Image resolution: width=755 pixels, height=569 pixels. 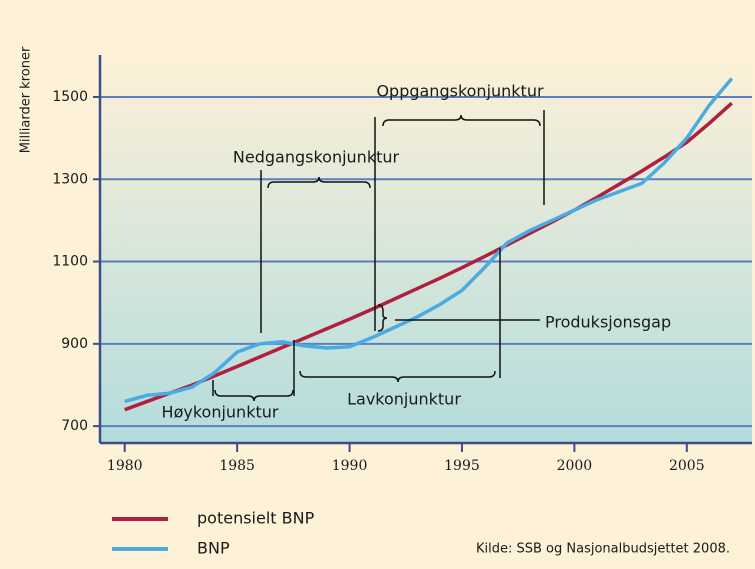 What do you see at coordinates (350, 466) in the screenshot?
I see `x-tick-label: 1990` at bounding box center [350, 466].